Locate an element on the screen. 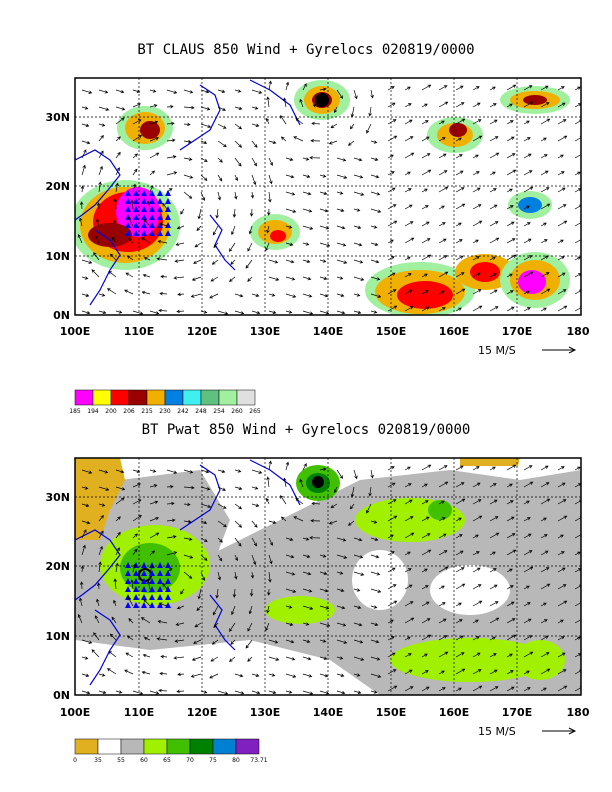 The width and height of the screenshot is (612, 792). lon-label: 180 is located at coordinates (578, 712).